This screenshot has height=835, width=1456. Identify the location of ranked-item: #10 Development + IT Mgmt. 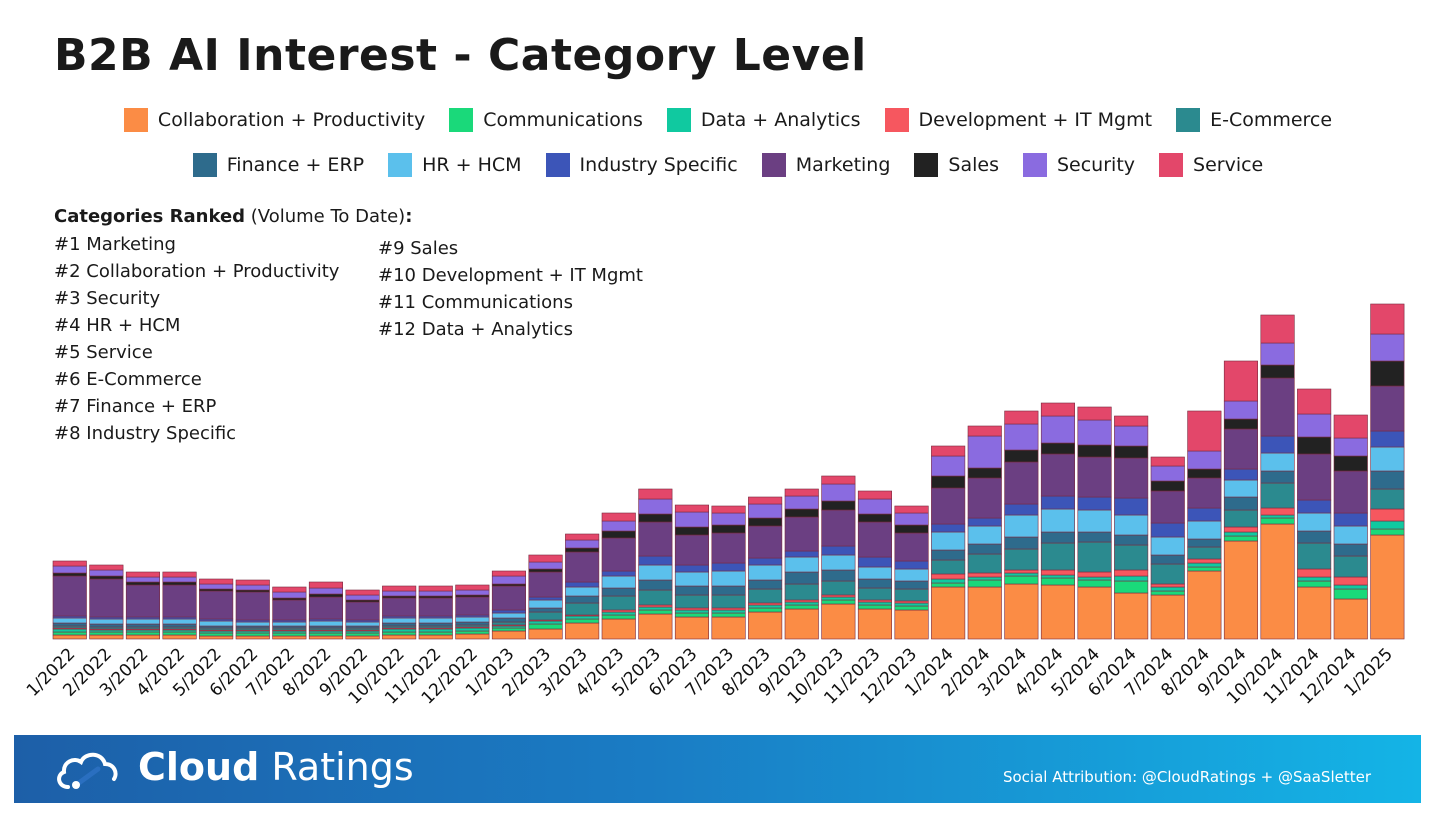
(510, 275).